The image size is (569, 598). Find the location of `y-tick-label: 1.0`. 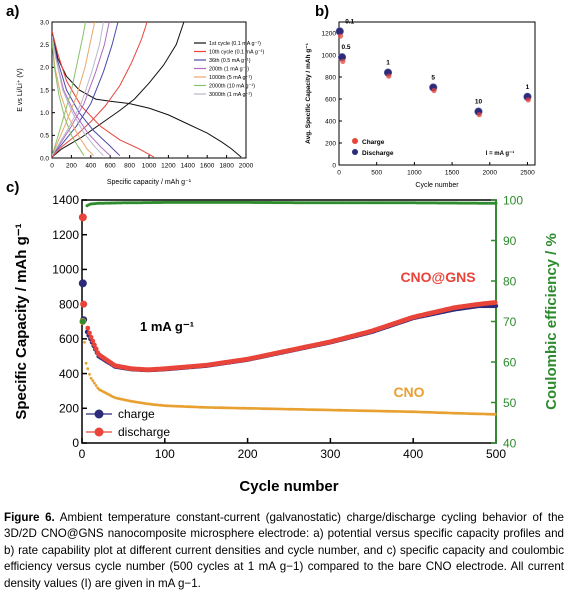

y-tick-label: 1.0 is located at coordinates (44, 113).